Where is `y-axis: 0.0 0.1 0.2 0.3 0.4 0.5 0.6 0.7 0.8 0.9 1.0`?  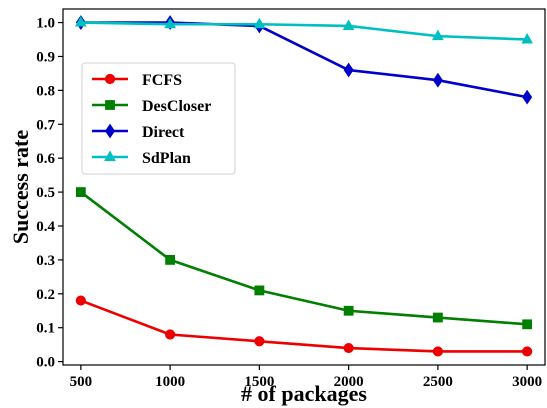 y-axis: 0.0 0.1 0.2 0.3 0.4 0.5 0.6 0.7 0.8 0.9 1.0 is located at coordinates (49, 193).